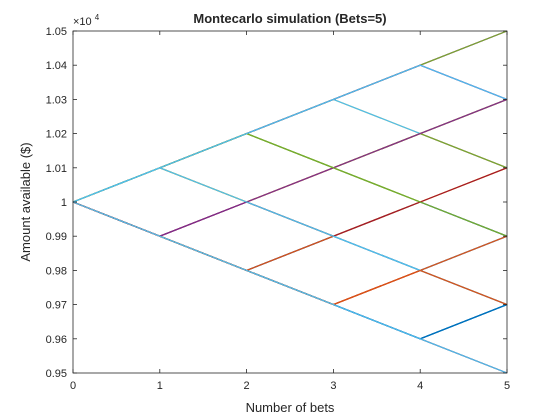 This screenshot has width=560, height=420. Describe the element at coordinates (56, 135) in the screenshot. I see `y-tick-label: 1.02` at that location.